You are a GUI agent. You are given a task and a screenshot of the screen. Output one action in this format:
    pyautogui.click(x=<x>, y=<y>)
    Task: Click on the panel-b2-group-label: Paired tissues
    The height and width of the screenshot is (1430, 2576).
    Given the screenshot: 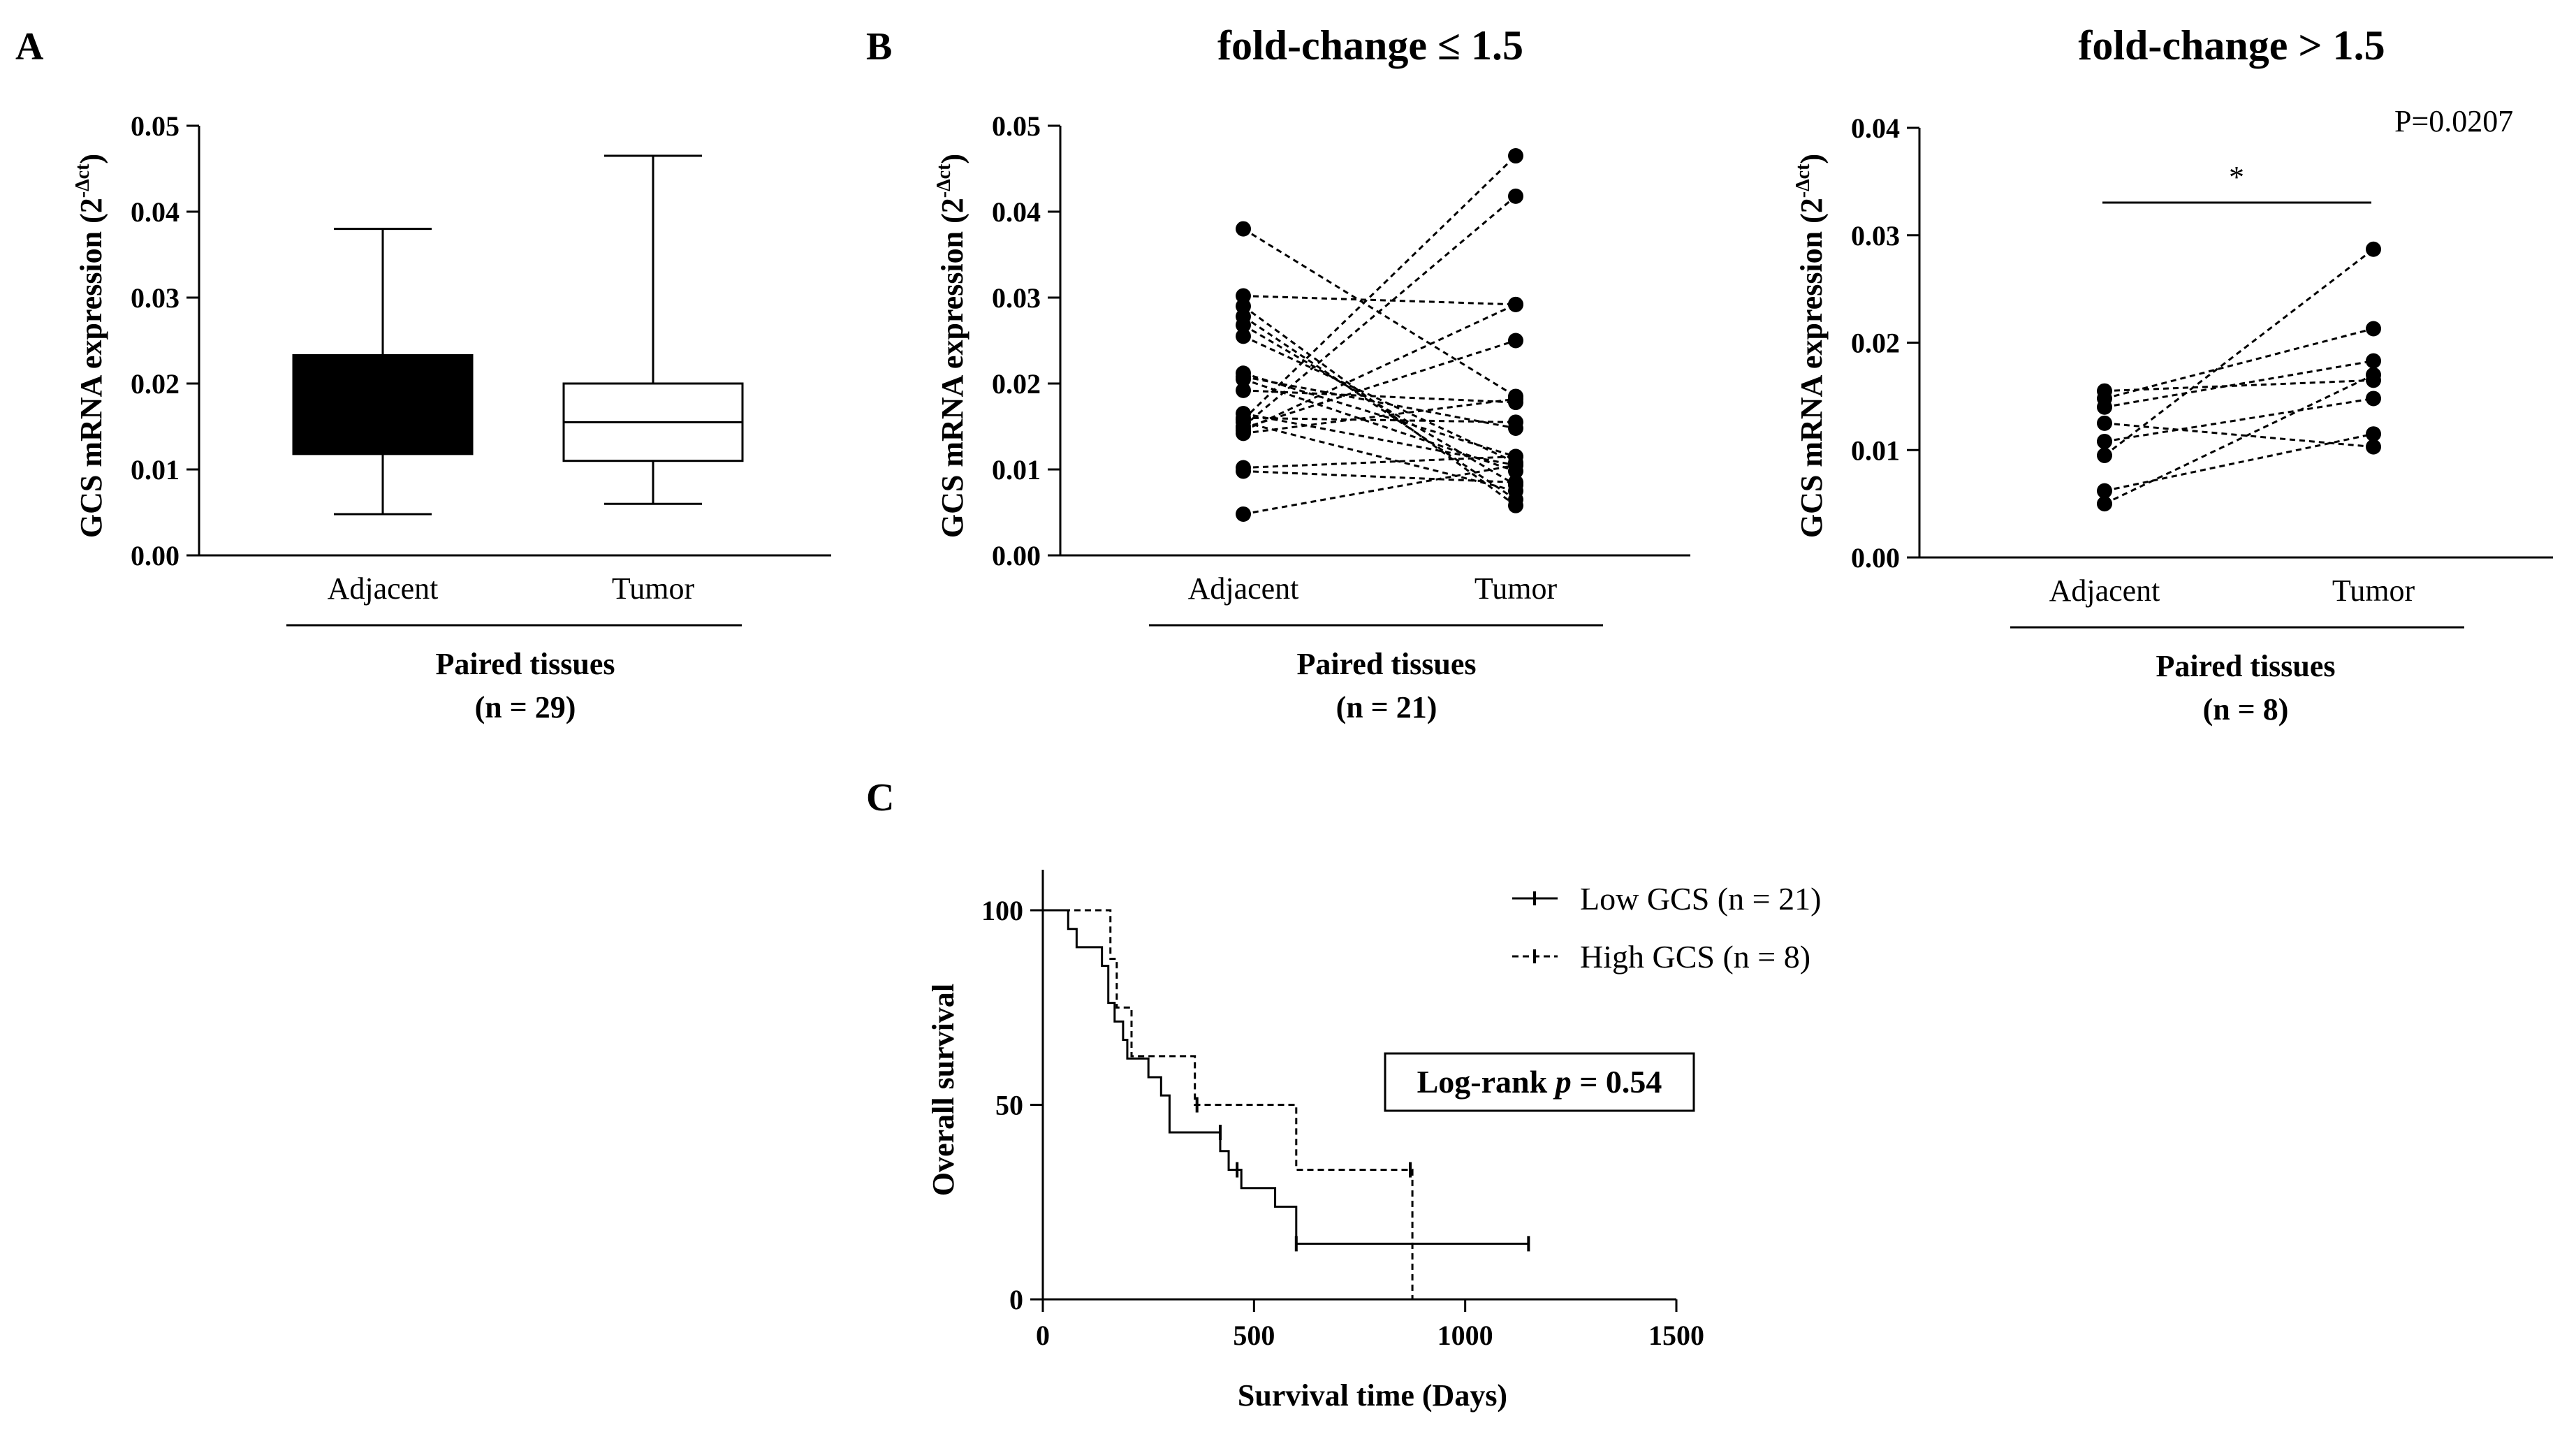 What is the action you would take?
    pyautogui.click(x=2245, y=666)
    